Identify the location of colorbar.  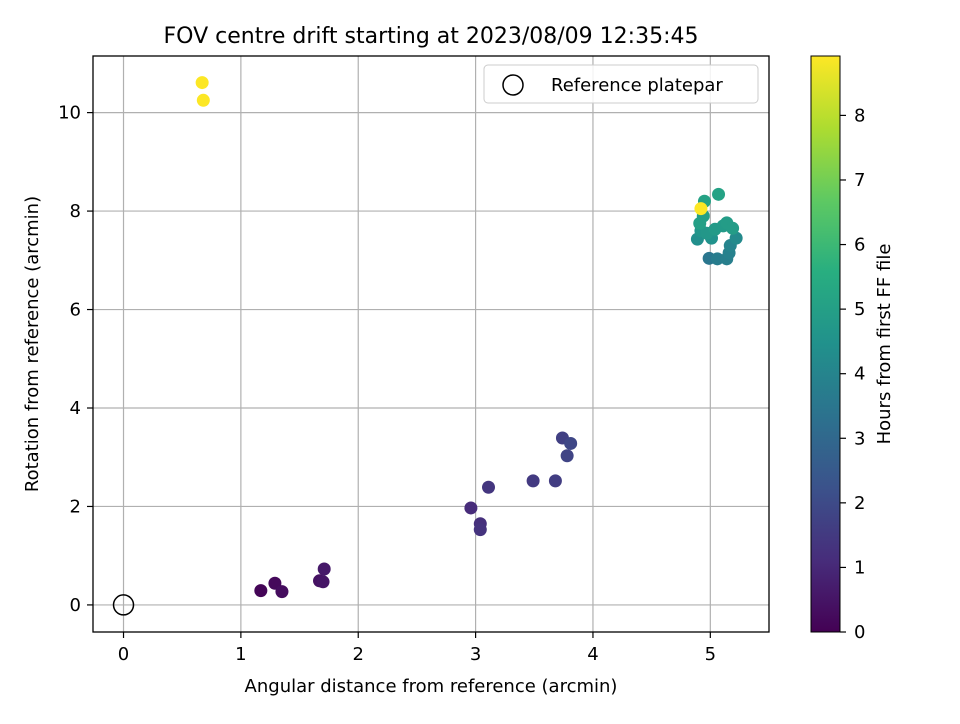
(825, 344).